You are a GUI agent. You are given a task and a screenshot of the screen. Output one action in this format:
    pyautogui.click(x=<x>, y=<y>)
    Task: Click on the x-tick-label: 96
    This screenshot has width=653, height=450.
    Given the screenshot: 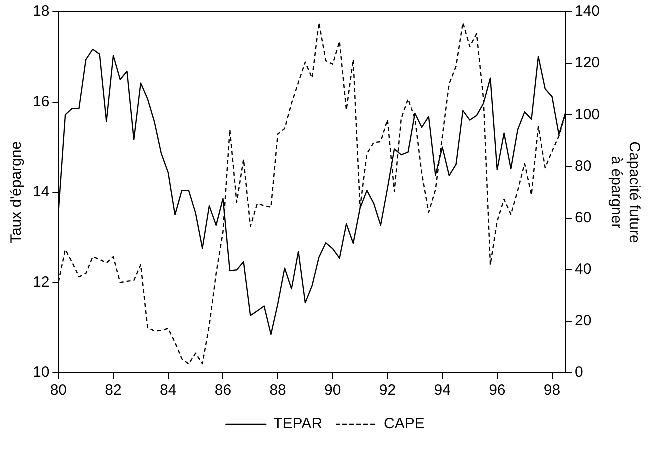 What is the action you would take?
    pyautogui.click(x=497, y=391)
    